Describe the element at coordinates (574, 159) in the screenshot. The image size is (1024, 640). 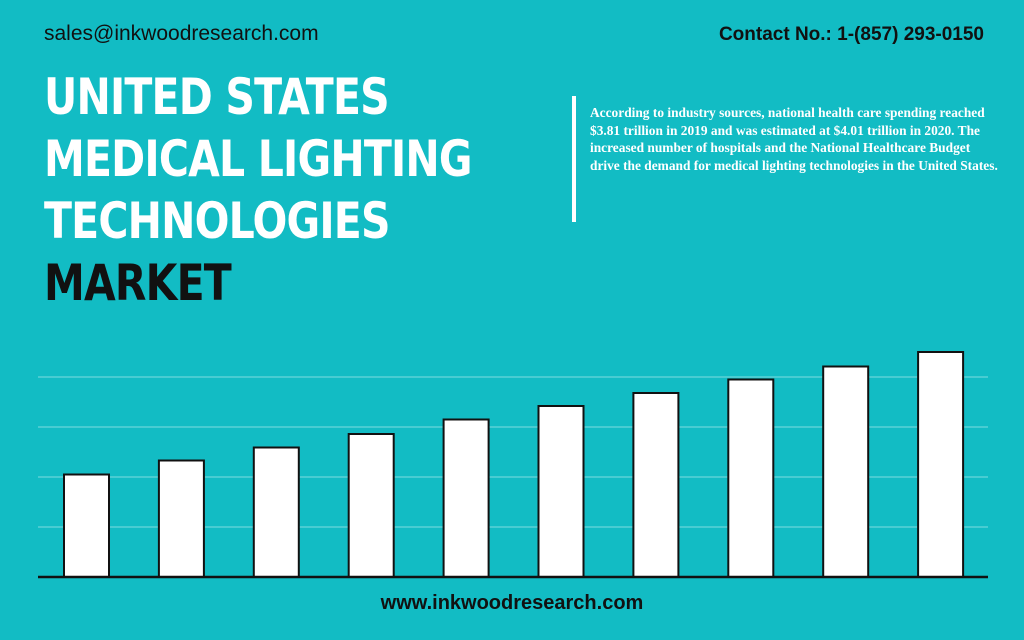
I see `description-accent-bar` at that location.